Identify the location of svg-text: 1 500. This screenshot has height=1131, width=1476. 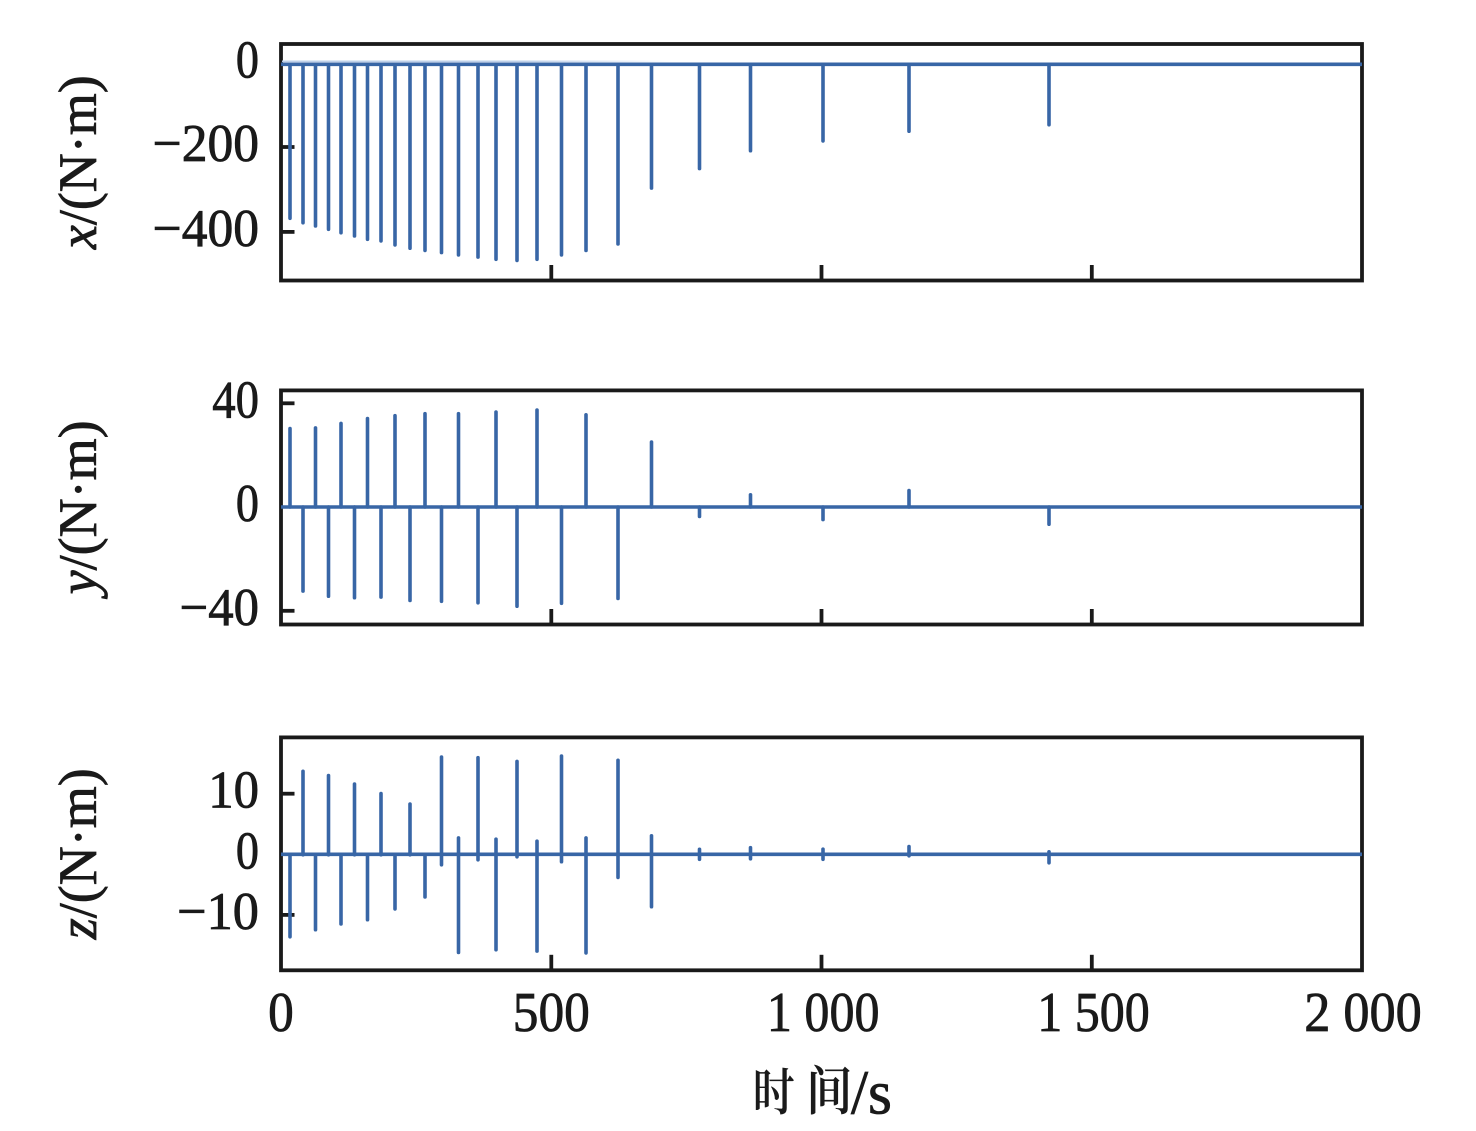
(1093, 1012).